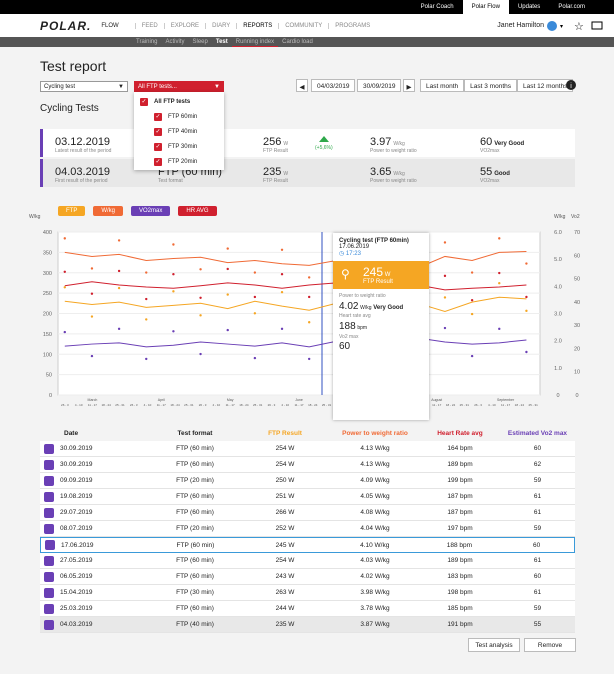 This screenshot has height=674, width=614. Describe the element at coordinates (442, 85) in the screenshot. I see `range-button: Last month` at that location.